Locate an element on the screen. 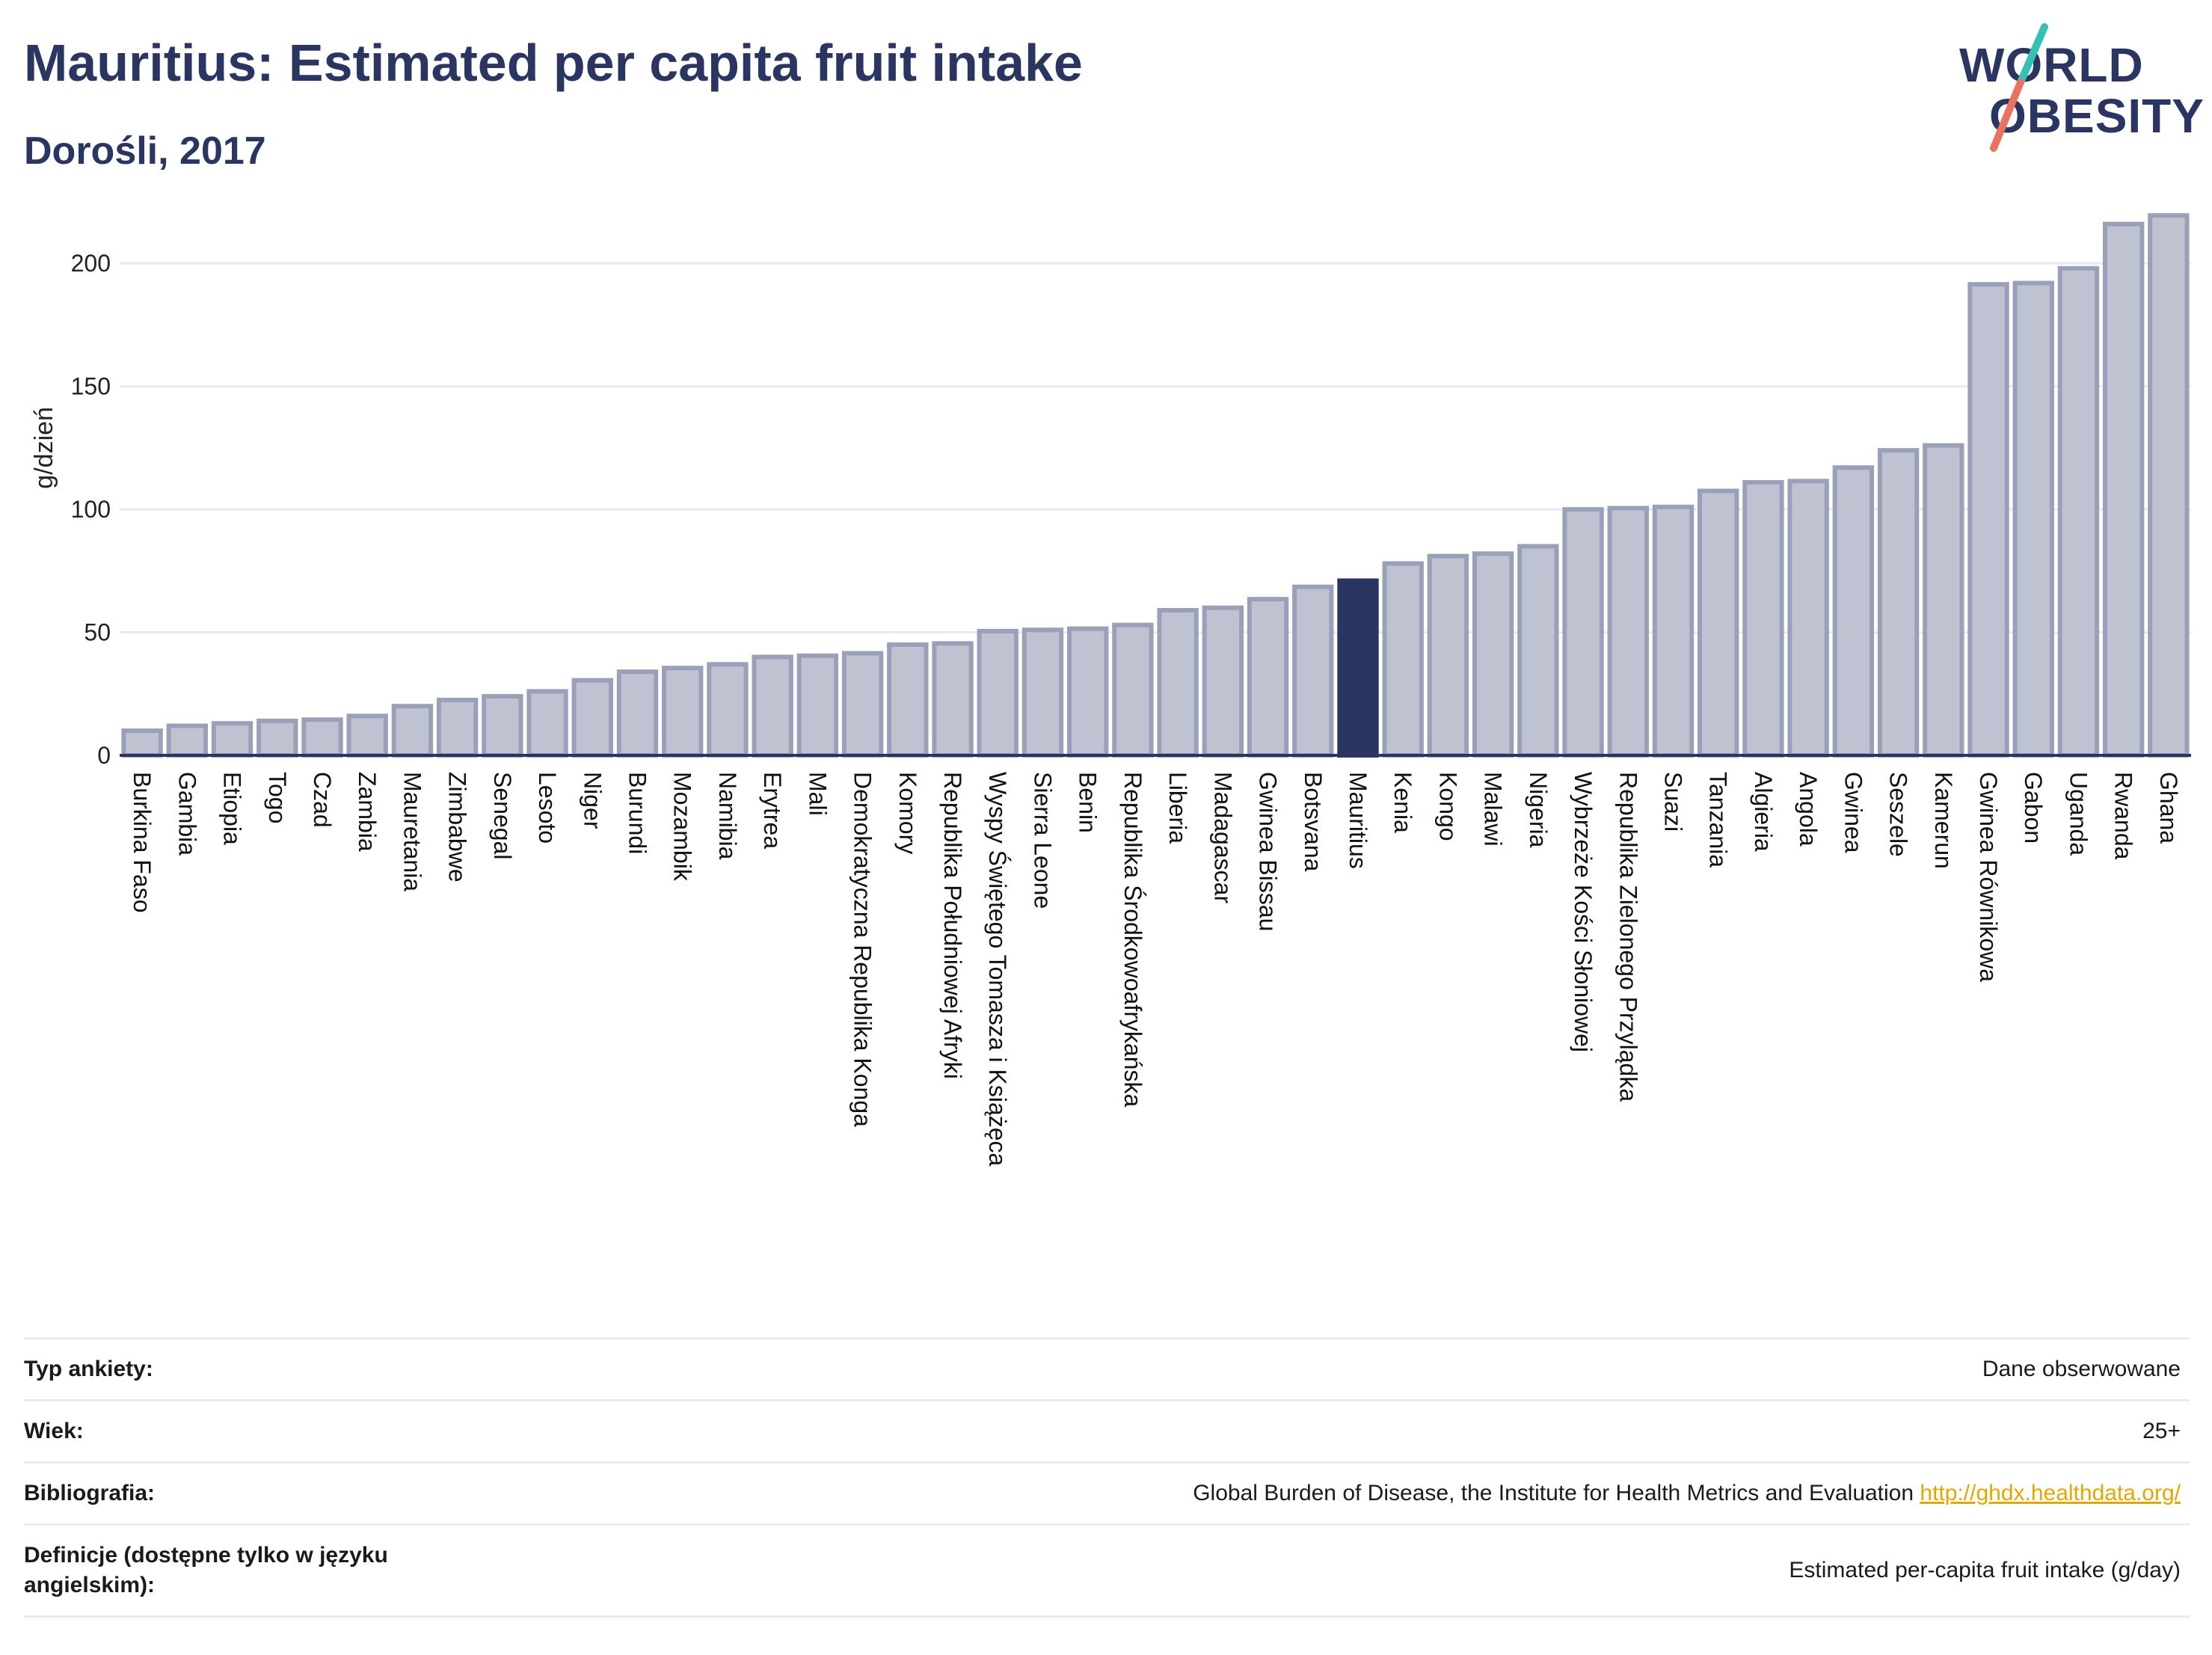  x-tick-label: Tanzania is located at coordinates (1718, 820).